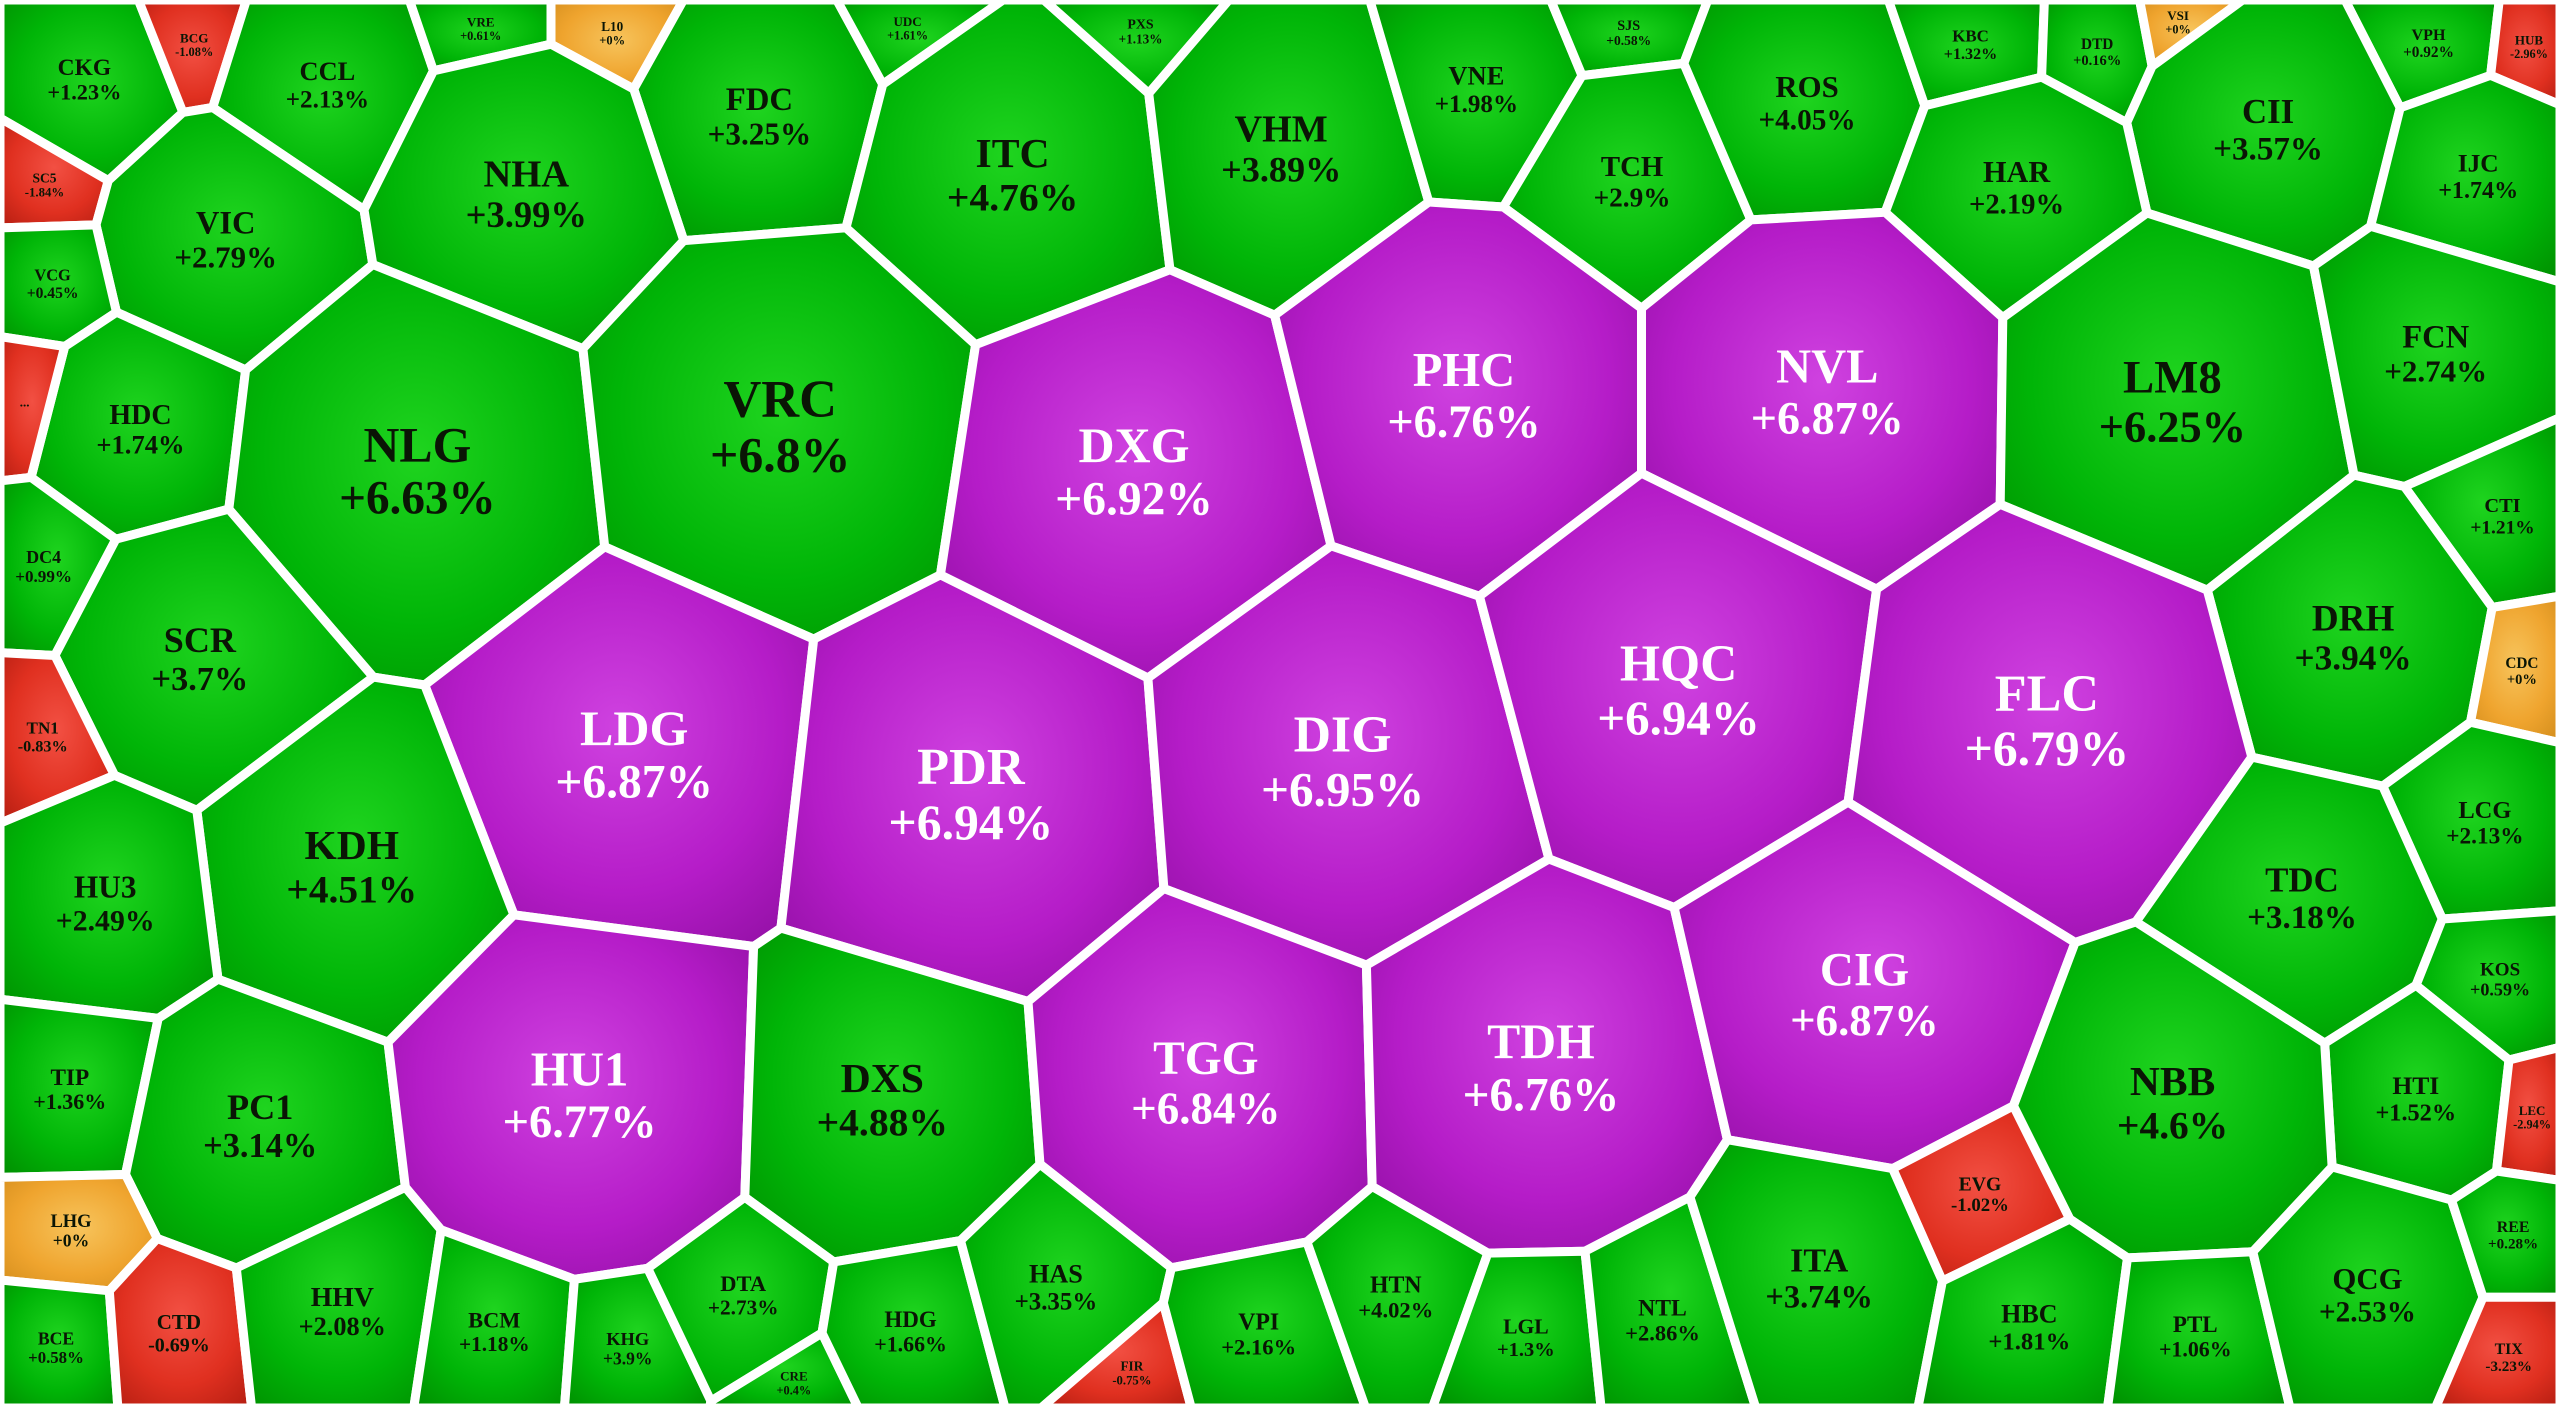 The image size is (2560, 1408). What do you see at coordinates (2029, 1342) in the screenshot?
I see `cell-change: +1.81%` at bounding box center [2029, 1342].